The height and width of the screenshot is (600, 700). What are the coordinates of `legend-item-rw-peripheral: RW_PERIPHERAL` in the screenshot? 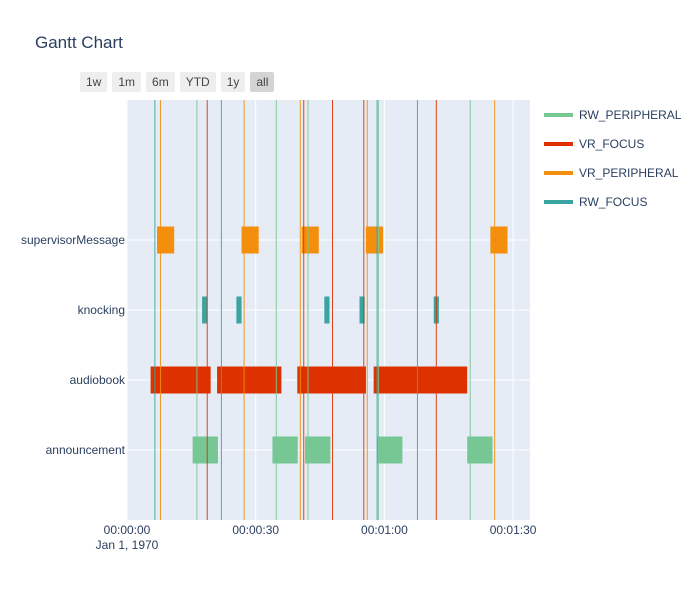 It's located at (612, 114).